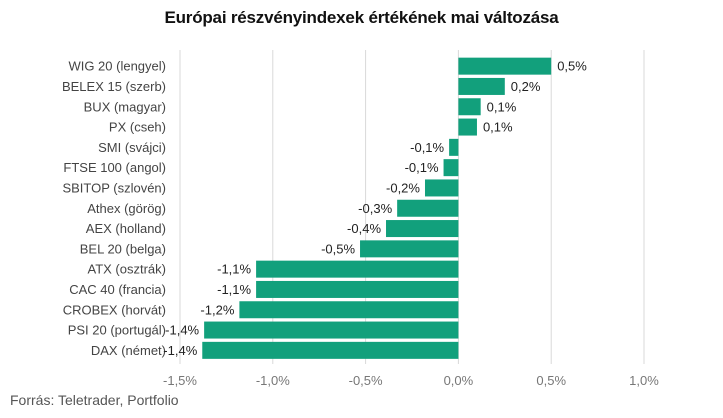 This screenshot has height=418, width=723. I want to click on category-label: CROBEX (horvát), so click(114, 309).